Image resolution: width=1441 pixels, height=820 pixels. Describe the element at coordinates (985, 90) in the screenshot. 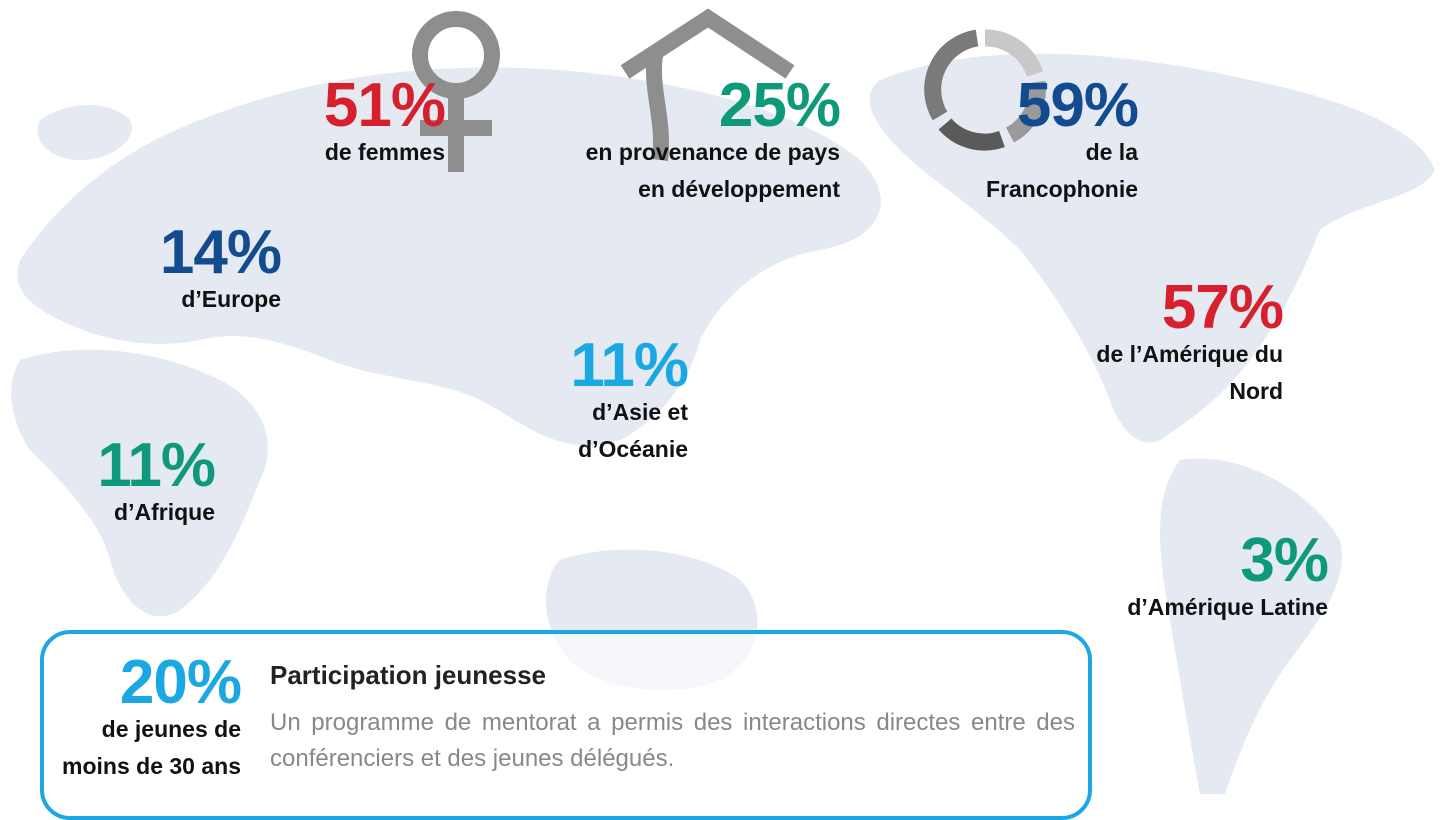

I see `ring-icon` at that location.